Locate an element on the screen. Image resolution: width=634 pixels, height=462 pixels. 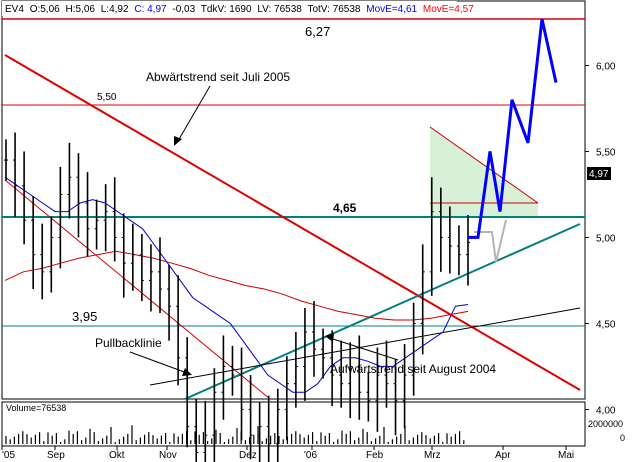
pullback-arrow is located at coordinates (158, 362).